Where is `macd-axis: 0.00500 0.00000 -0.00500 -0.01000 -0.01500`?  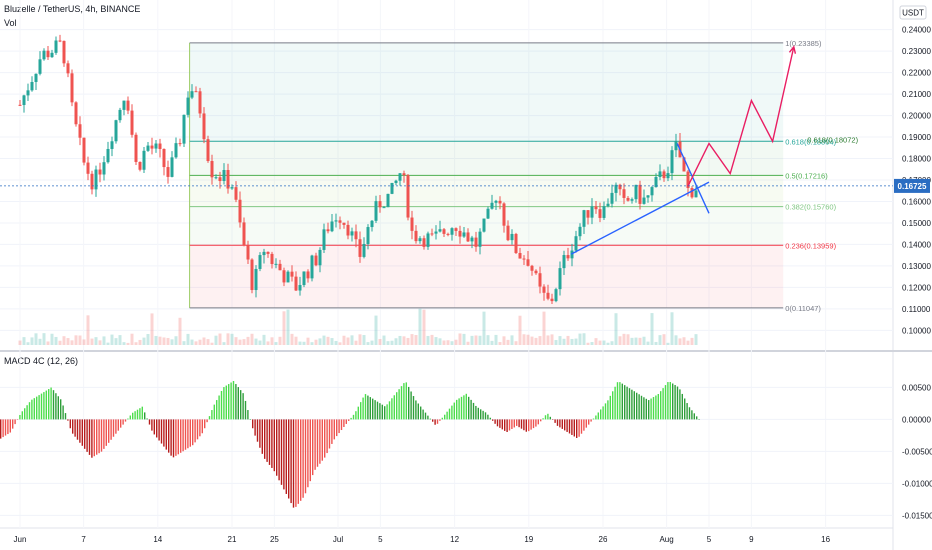 macd-axis: 0.00500 0.00000 -0.00500 -0.01000 -0.01500 is located at coordinates (917, 451).